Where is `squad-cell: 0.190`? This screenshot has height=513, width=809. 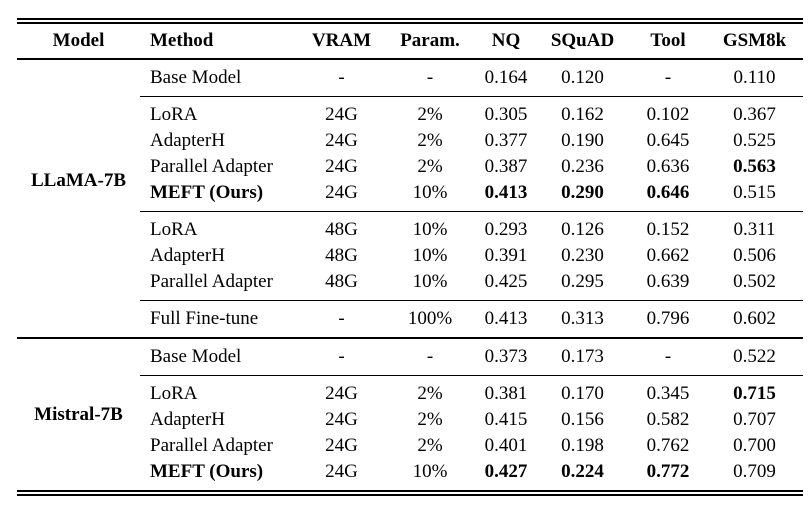 squad-cell: 0.190 is located at coordinates (582, 140).